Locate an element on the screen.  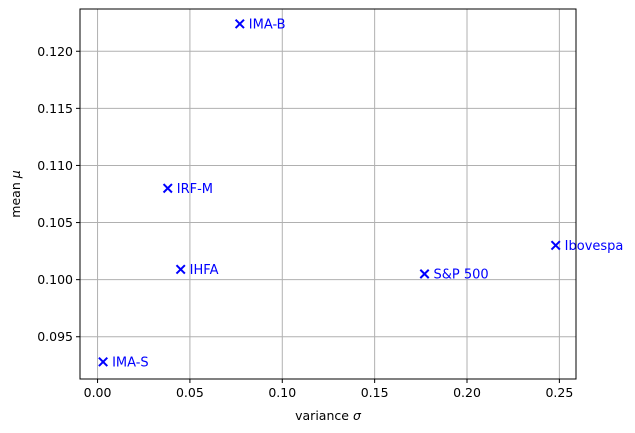
x-tick-label: 0.05 is located at coordinates (190, 392).